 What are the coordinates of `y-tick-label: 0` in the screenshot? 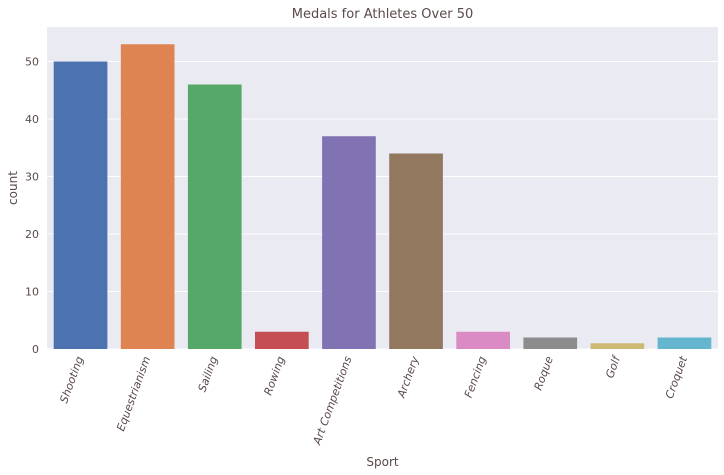 It's located at (35, 349).